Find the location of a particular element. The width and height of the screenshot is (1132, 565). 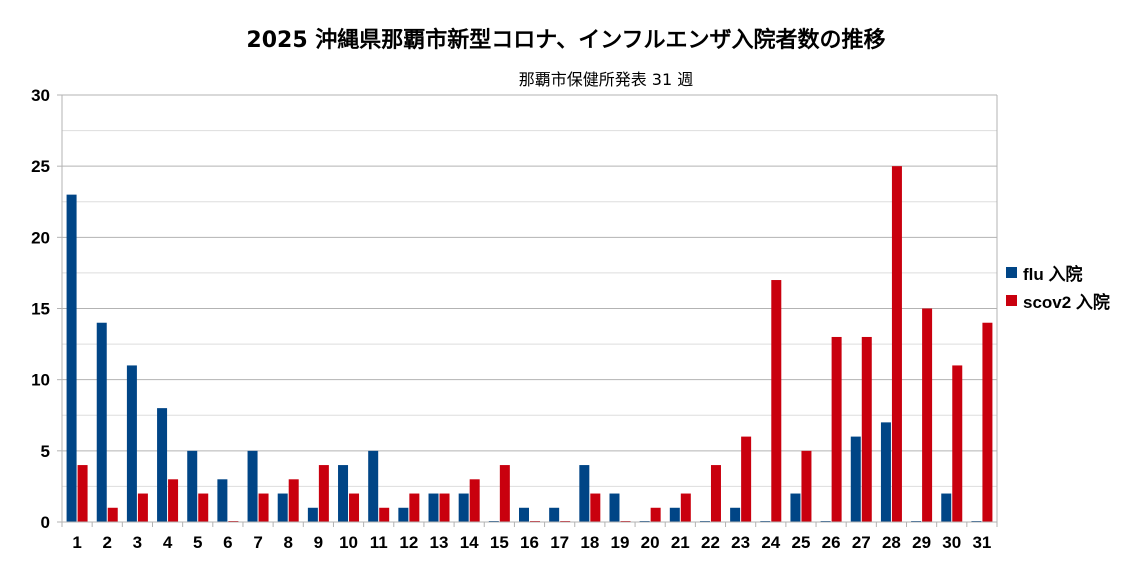

x-tick-label: 22 is located at coordinates (710, 542).